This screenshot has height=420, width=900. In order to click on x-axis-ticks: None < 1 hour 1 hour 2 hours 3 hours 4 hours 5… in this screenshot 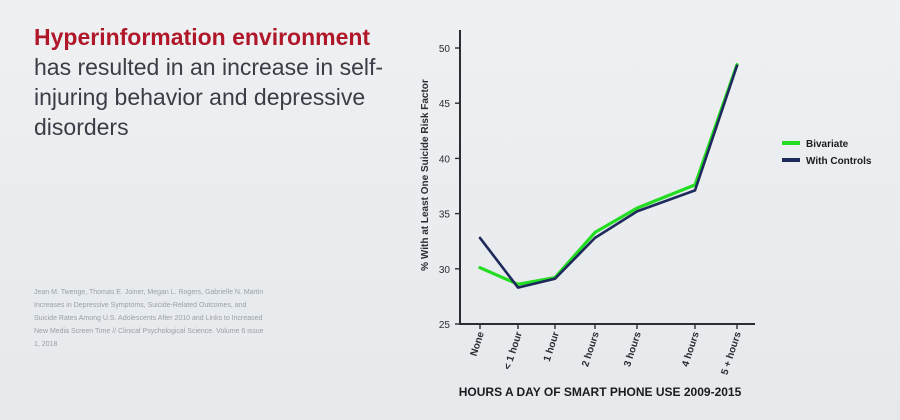, I will do `click(606, 350)`.